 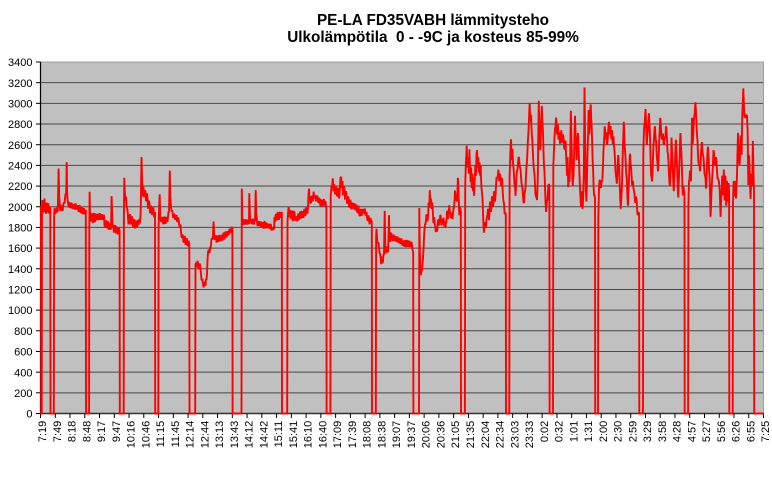 I want to click on svg-text: 18:38, so click(x=382, y=435).